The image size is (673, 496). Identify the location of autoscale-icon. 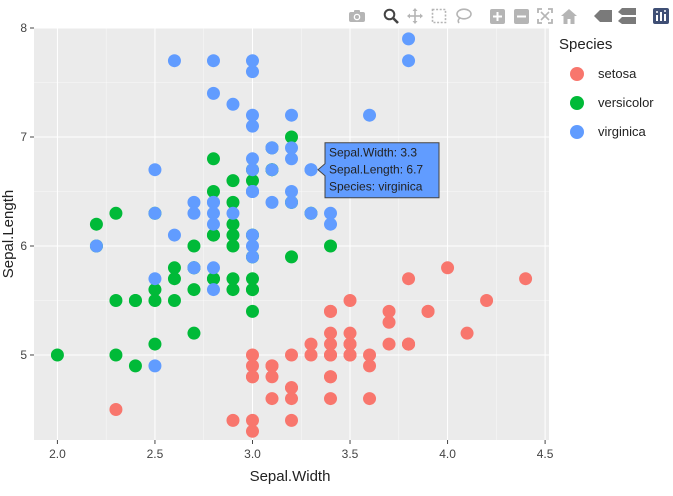
(545, 16).